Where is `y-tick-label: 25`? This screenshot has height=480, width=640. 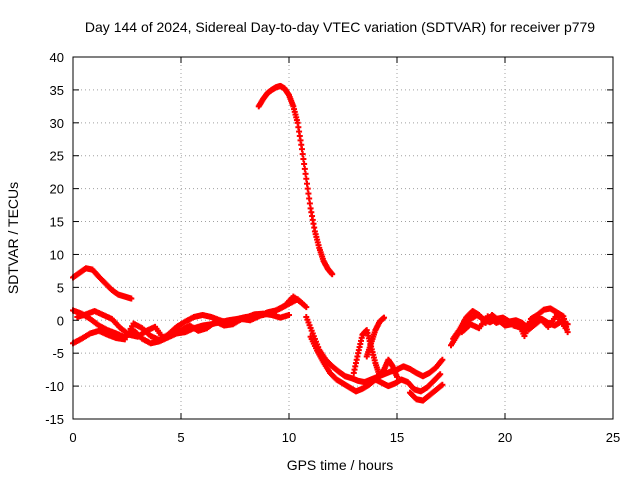
y-tick-label: 25 is located at coordinates (57, 156).